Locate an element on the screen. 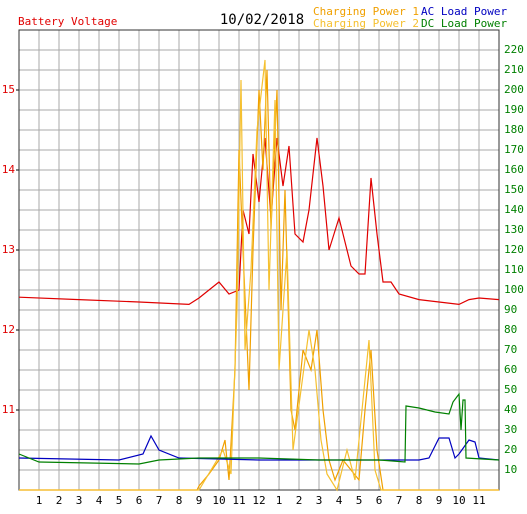 Image resolution: width=527 pixels, height=514 pixels. y2-tick-label: 120 is located at coordinates (514, 249).